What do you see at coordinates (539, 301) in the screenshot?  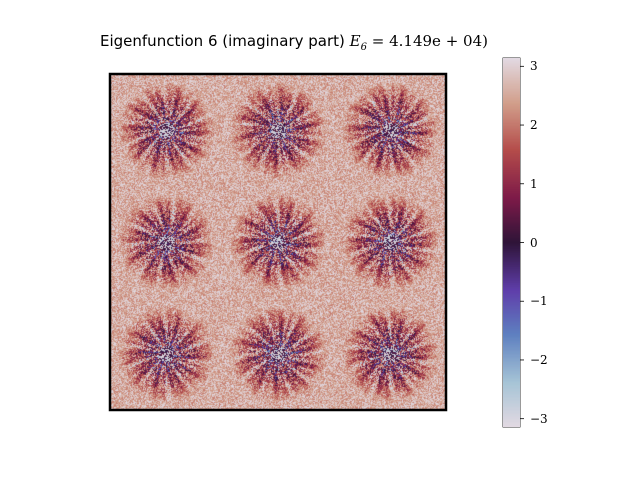 I see `colorbar-tick-label: −1` at bounding box center [539, 301].